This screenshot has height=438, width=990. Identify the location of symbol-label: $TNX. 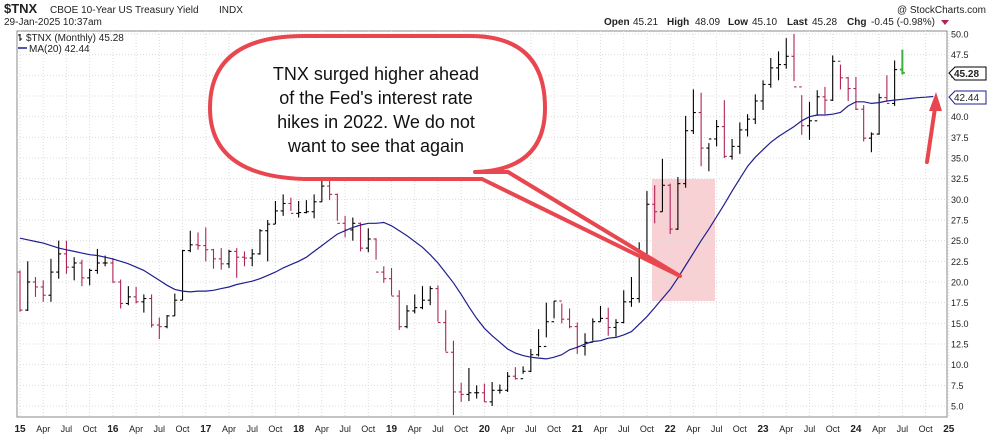
(21, 8).